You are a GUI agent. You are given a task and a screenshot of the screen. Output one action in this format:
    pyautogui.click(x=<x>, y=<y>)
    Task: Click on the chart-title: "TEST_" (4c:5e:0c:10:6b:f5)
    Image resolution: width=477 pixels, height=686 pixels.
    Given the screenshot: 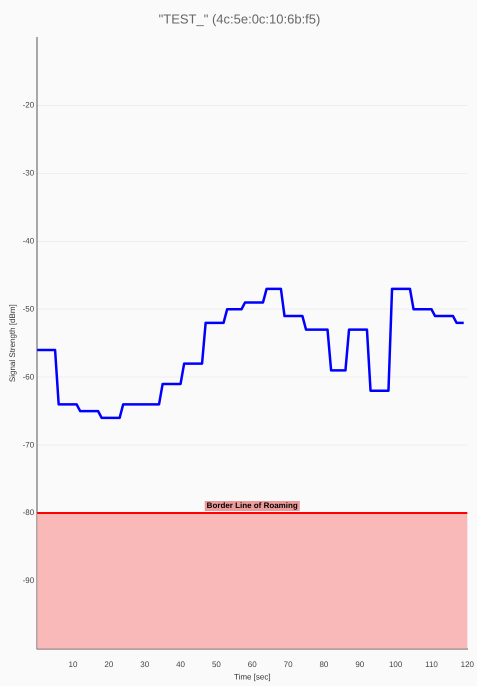 What is the action you would take?
    pyautogui.click(x=239, y=18)
    